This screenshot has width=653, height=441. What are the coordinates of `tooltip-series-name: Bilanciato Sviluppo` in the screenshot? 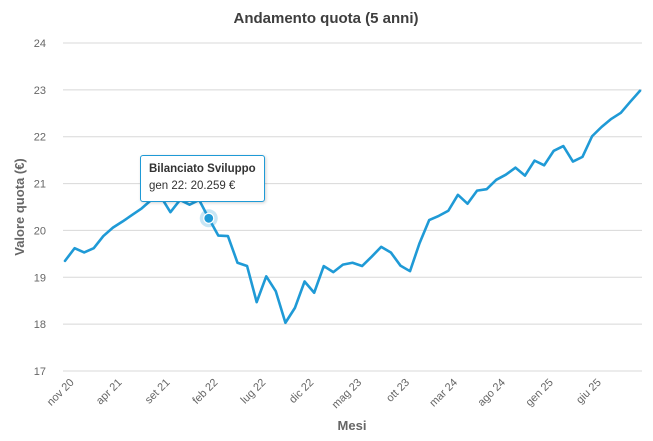 It's located at (202, 169).